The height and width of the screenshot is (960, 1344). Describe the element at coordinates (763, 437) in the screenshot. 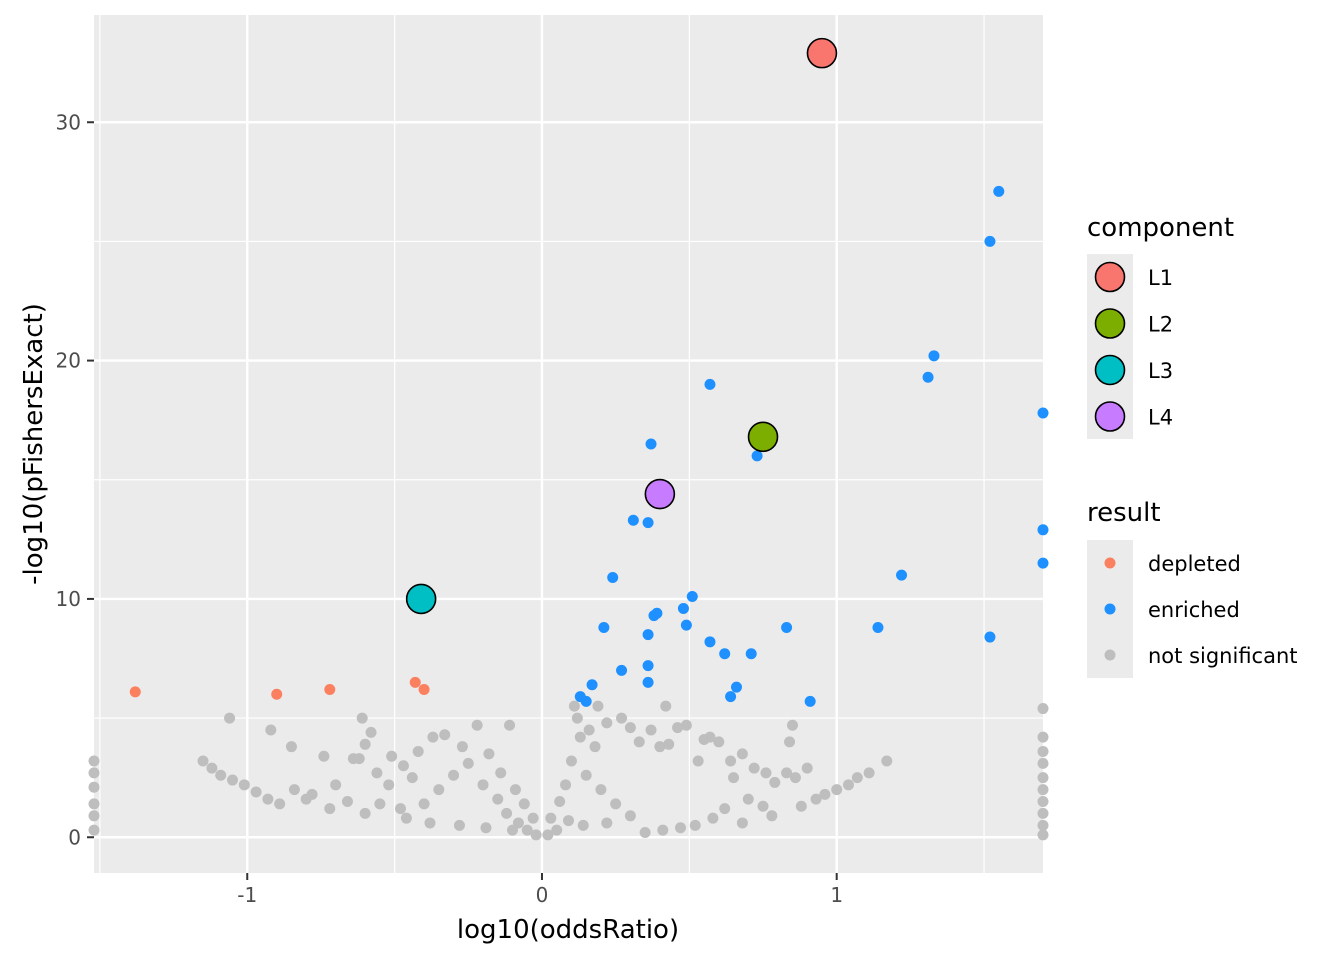

I see `component-point-l2` at that location.